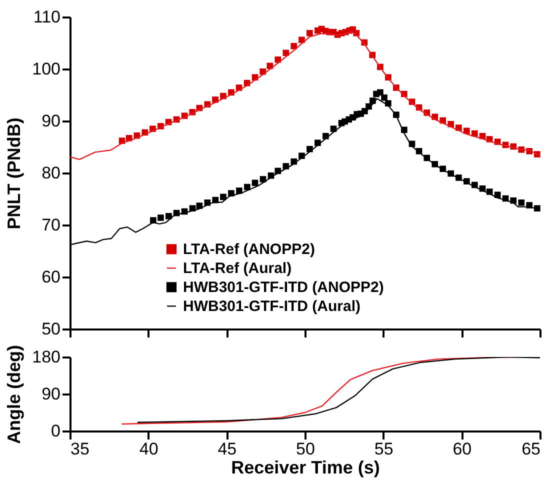  I want to click on x-tick-label: 65, so click(531, 449).